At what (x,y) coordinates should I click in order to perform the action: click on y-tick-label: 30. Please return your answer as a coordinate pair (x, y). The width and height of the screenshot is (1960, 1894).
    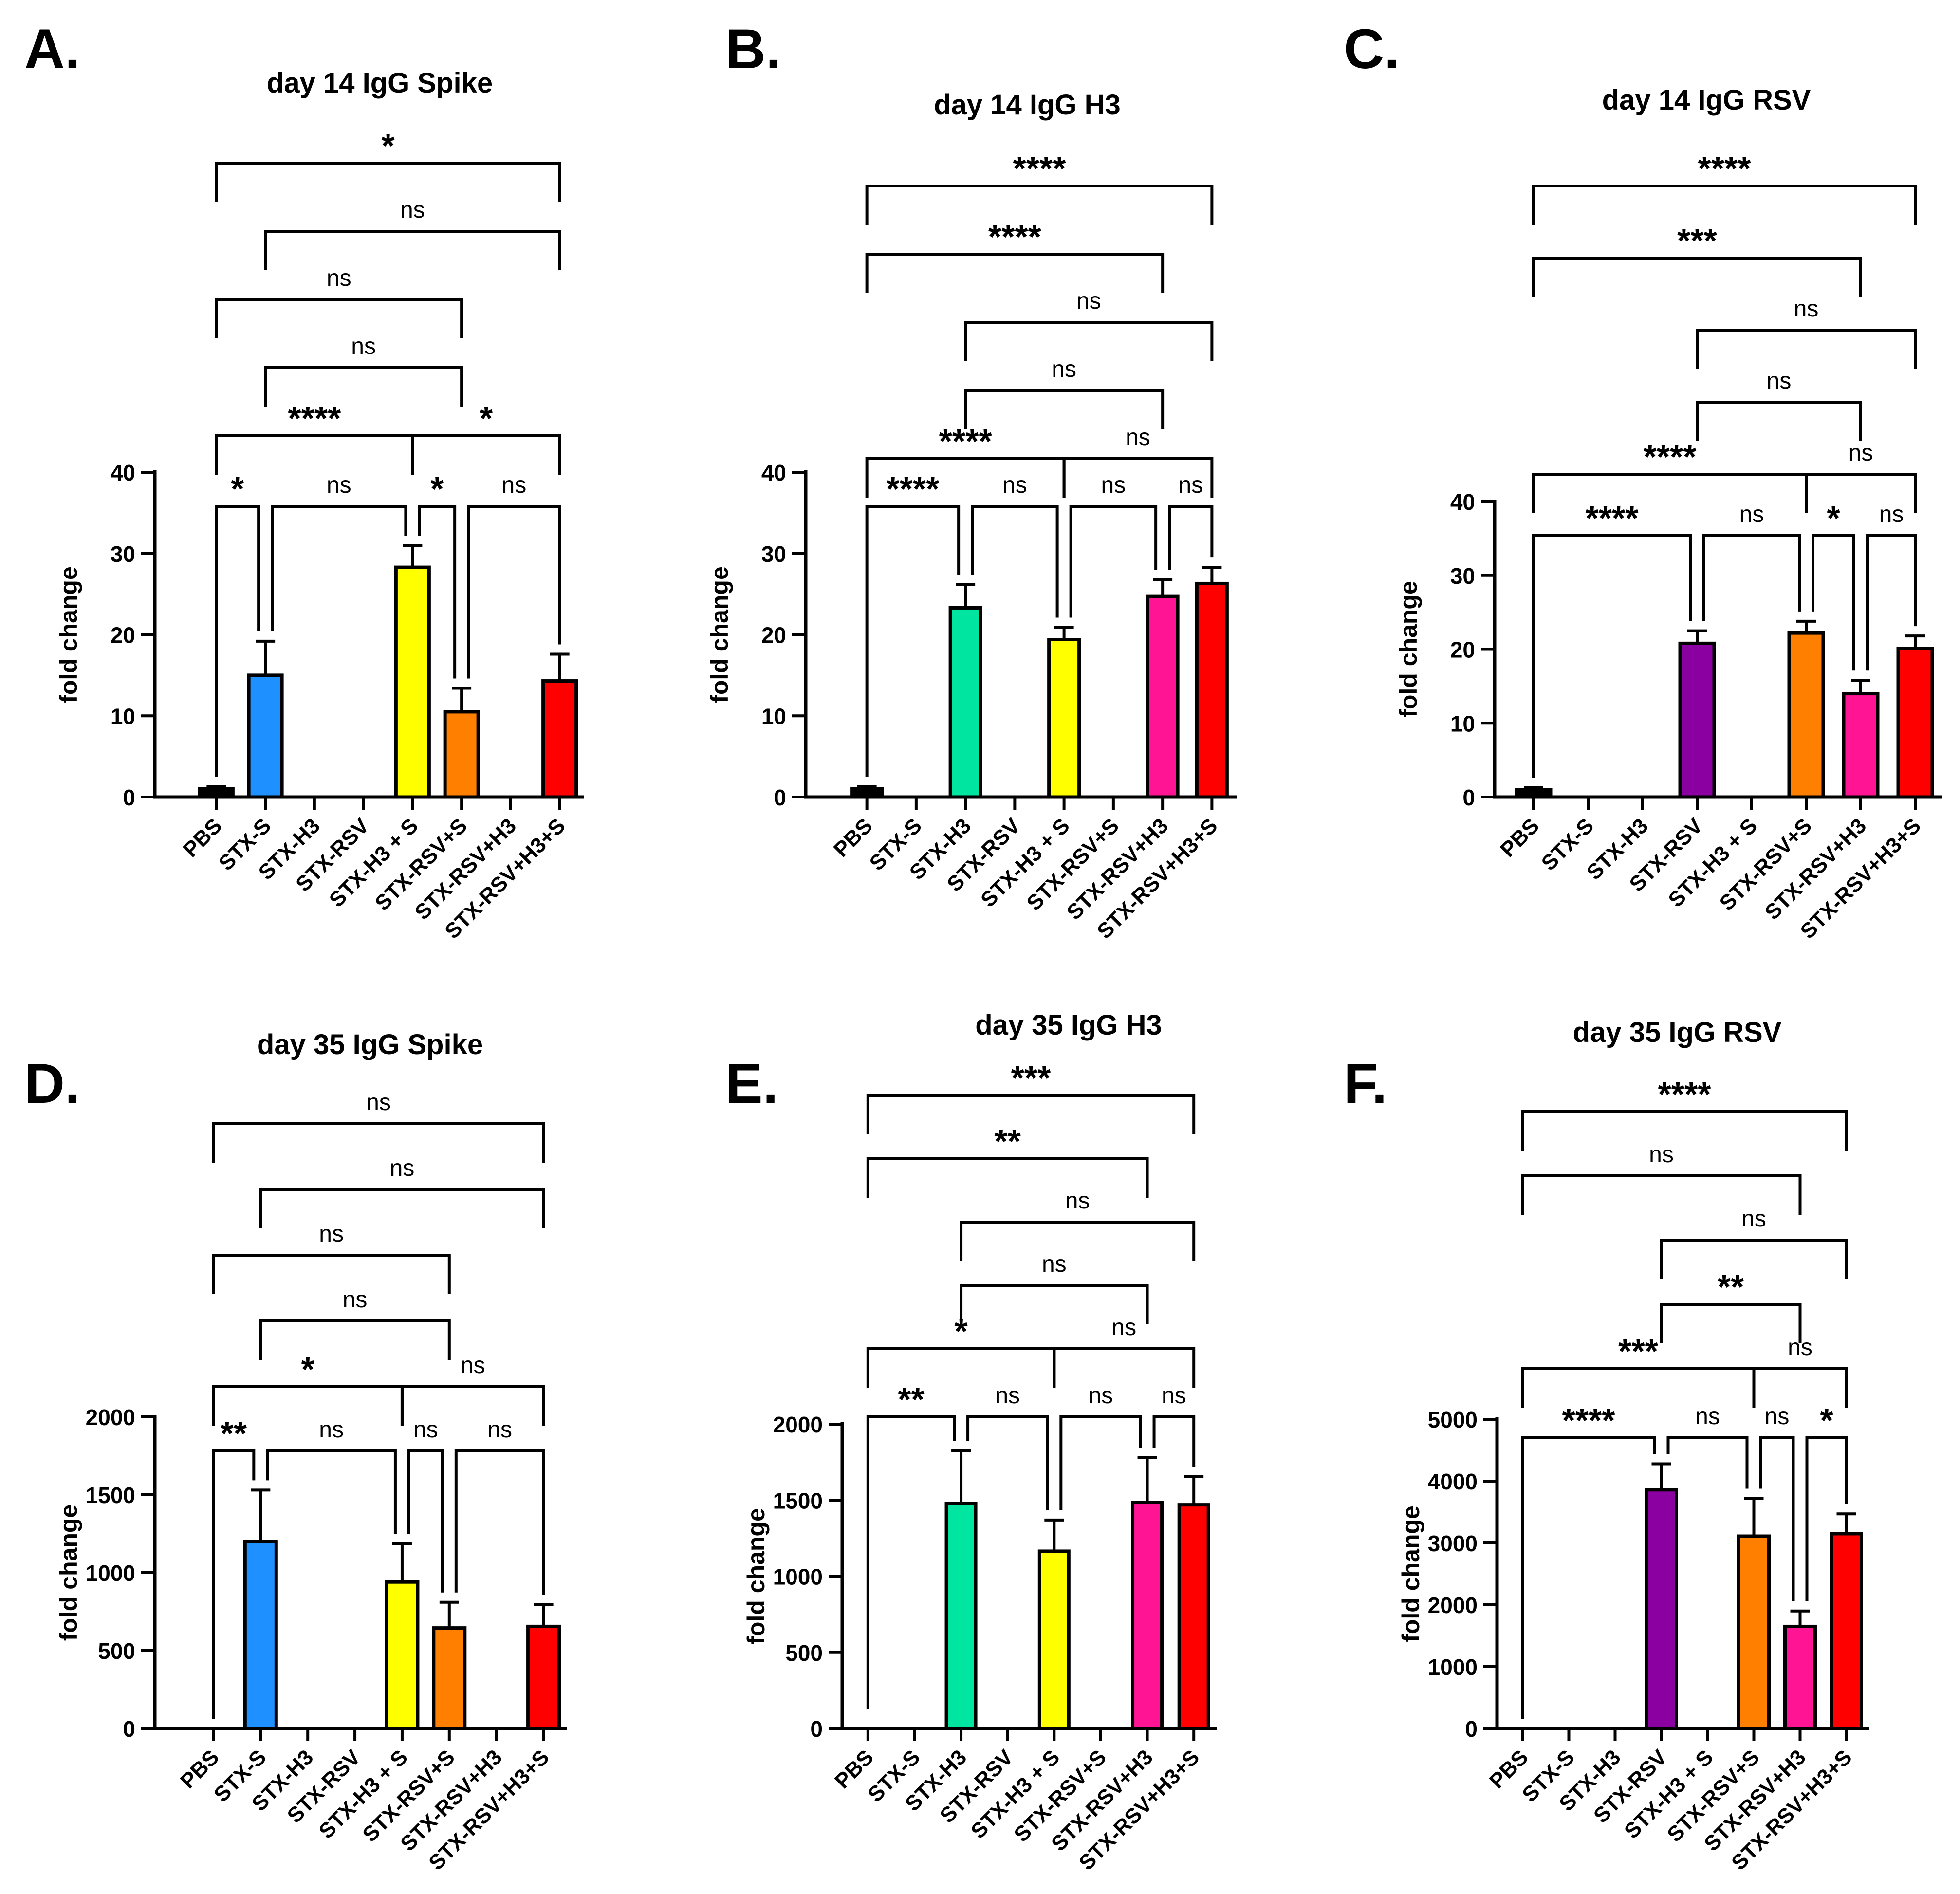
    Looking at the image, I should click on (1462, 576).